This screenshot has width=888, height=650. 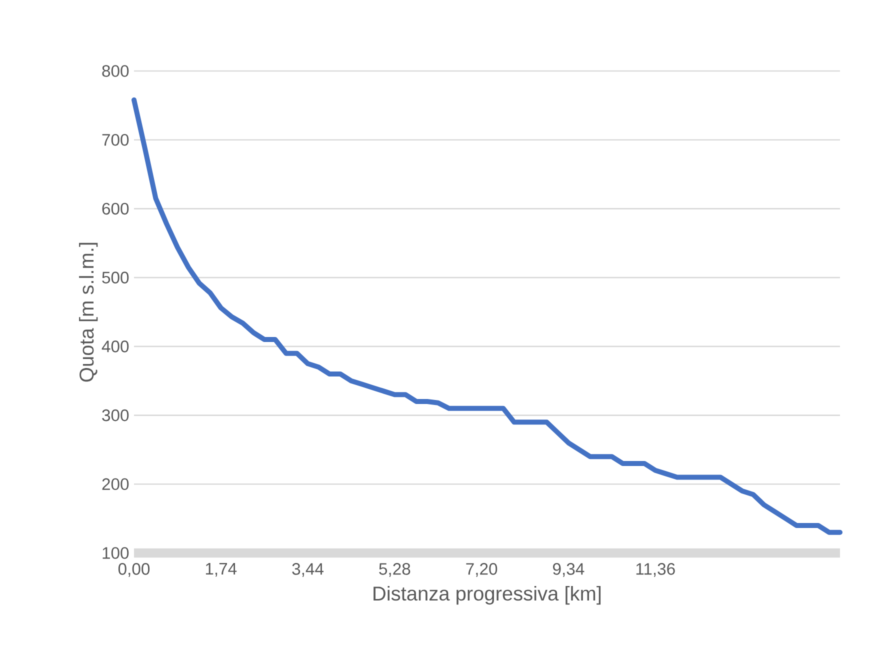 What do you see at coordinates (487, 595) in the screenshot?
I see `x-axis-title: Distanza progressiva [km]` at bounding box center [487, 595].